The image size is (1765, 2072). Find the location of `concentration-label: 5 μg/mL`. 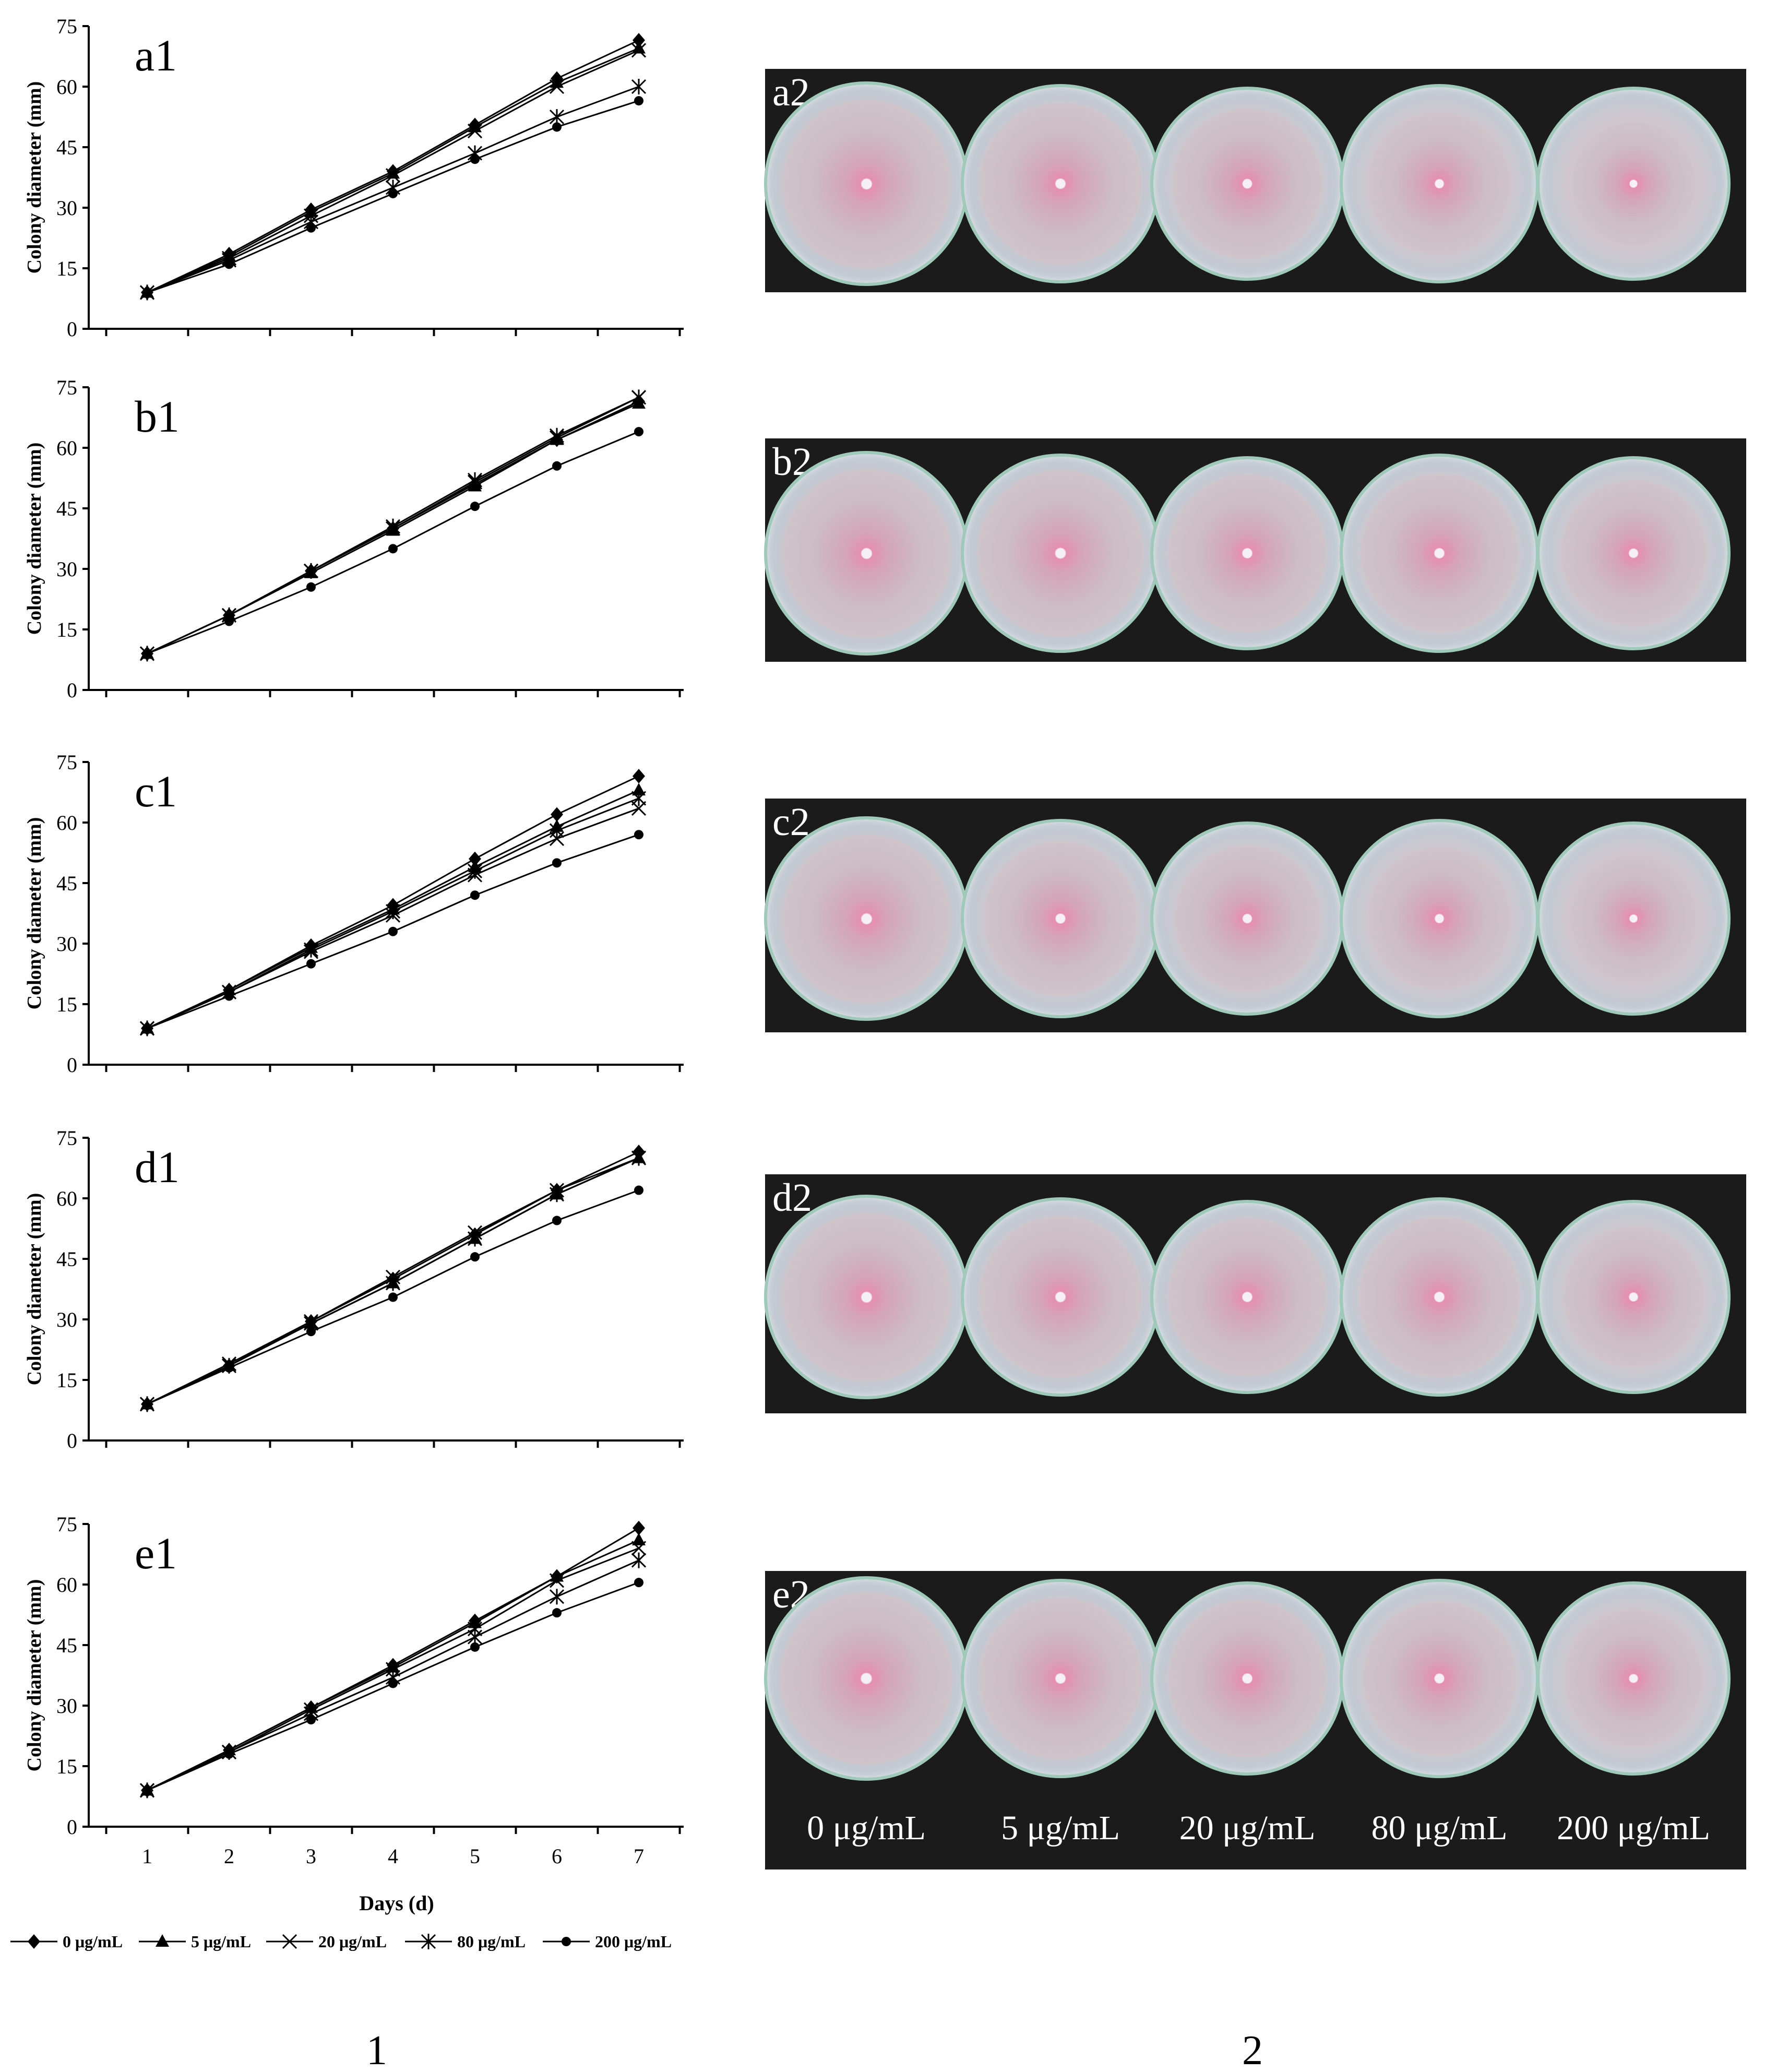

concentration-label: 5 μg/mL is located at coordinates (1060, 1828).